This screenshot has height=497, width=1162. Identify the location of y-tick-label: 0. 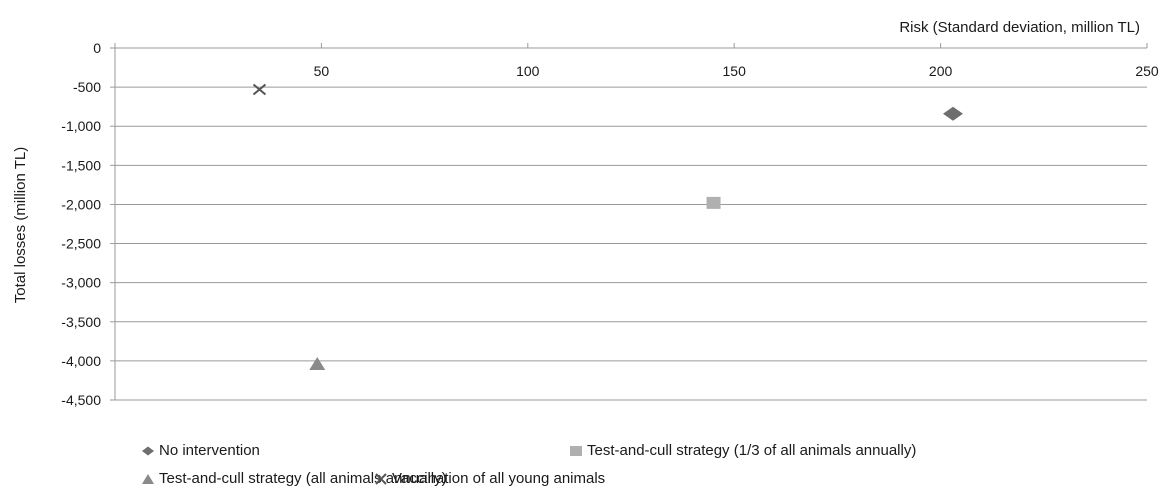
(97, 48).